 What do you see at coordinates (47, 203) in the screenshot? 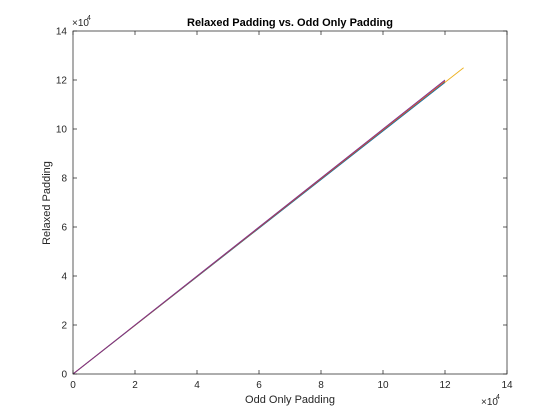
I see `y-axis-label: Relaxed Padding` at bounding box center [47, 203].